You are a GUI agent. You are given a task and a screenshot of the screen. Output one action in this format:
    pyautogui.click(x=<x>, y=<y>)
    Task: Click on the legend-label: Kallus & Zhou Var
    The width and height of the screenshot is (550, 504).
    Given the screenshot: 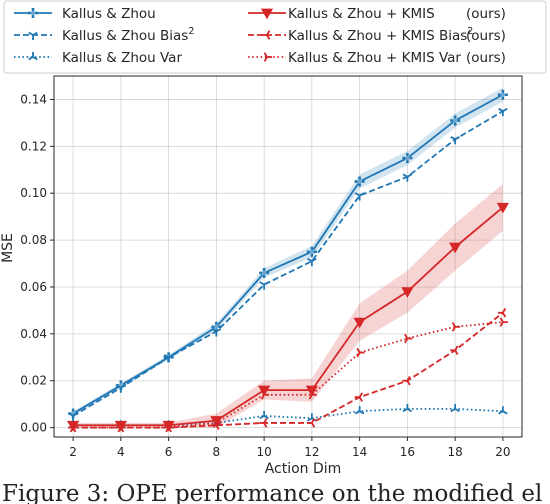 What is the action you would take?
    pyautogui.click(x=122, y=58)
    